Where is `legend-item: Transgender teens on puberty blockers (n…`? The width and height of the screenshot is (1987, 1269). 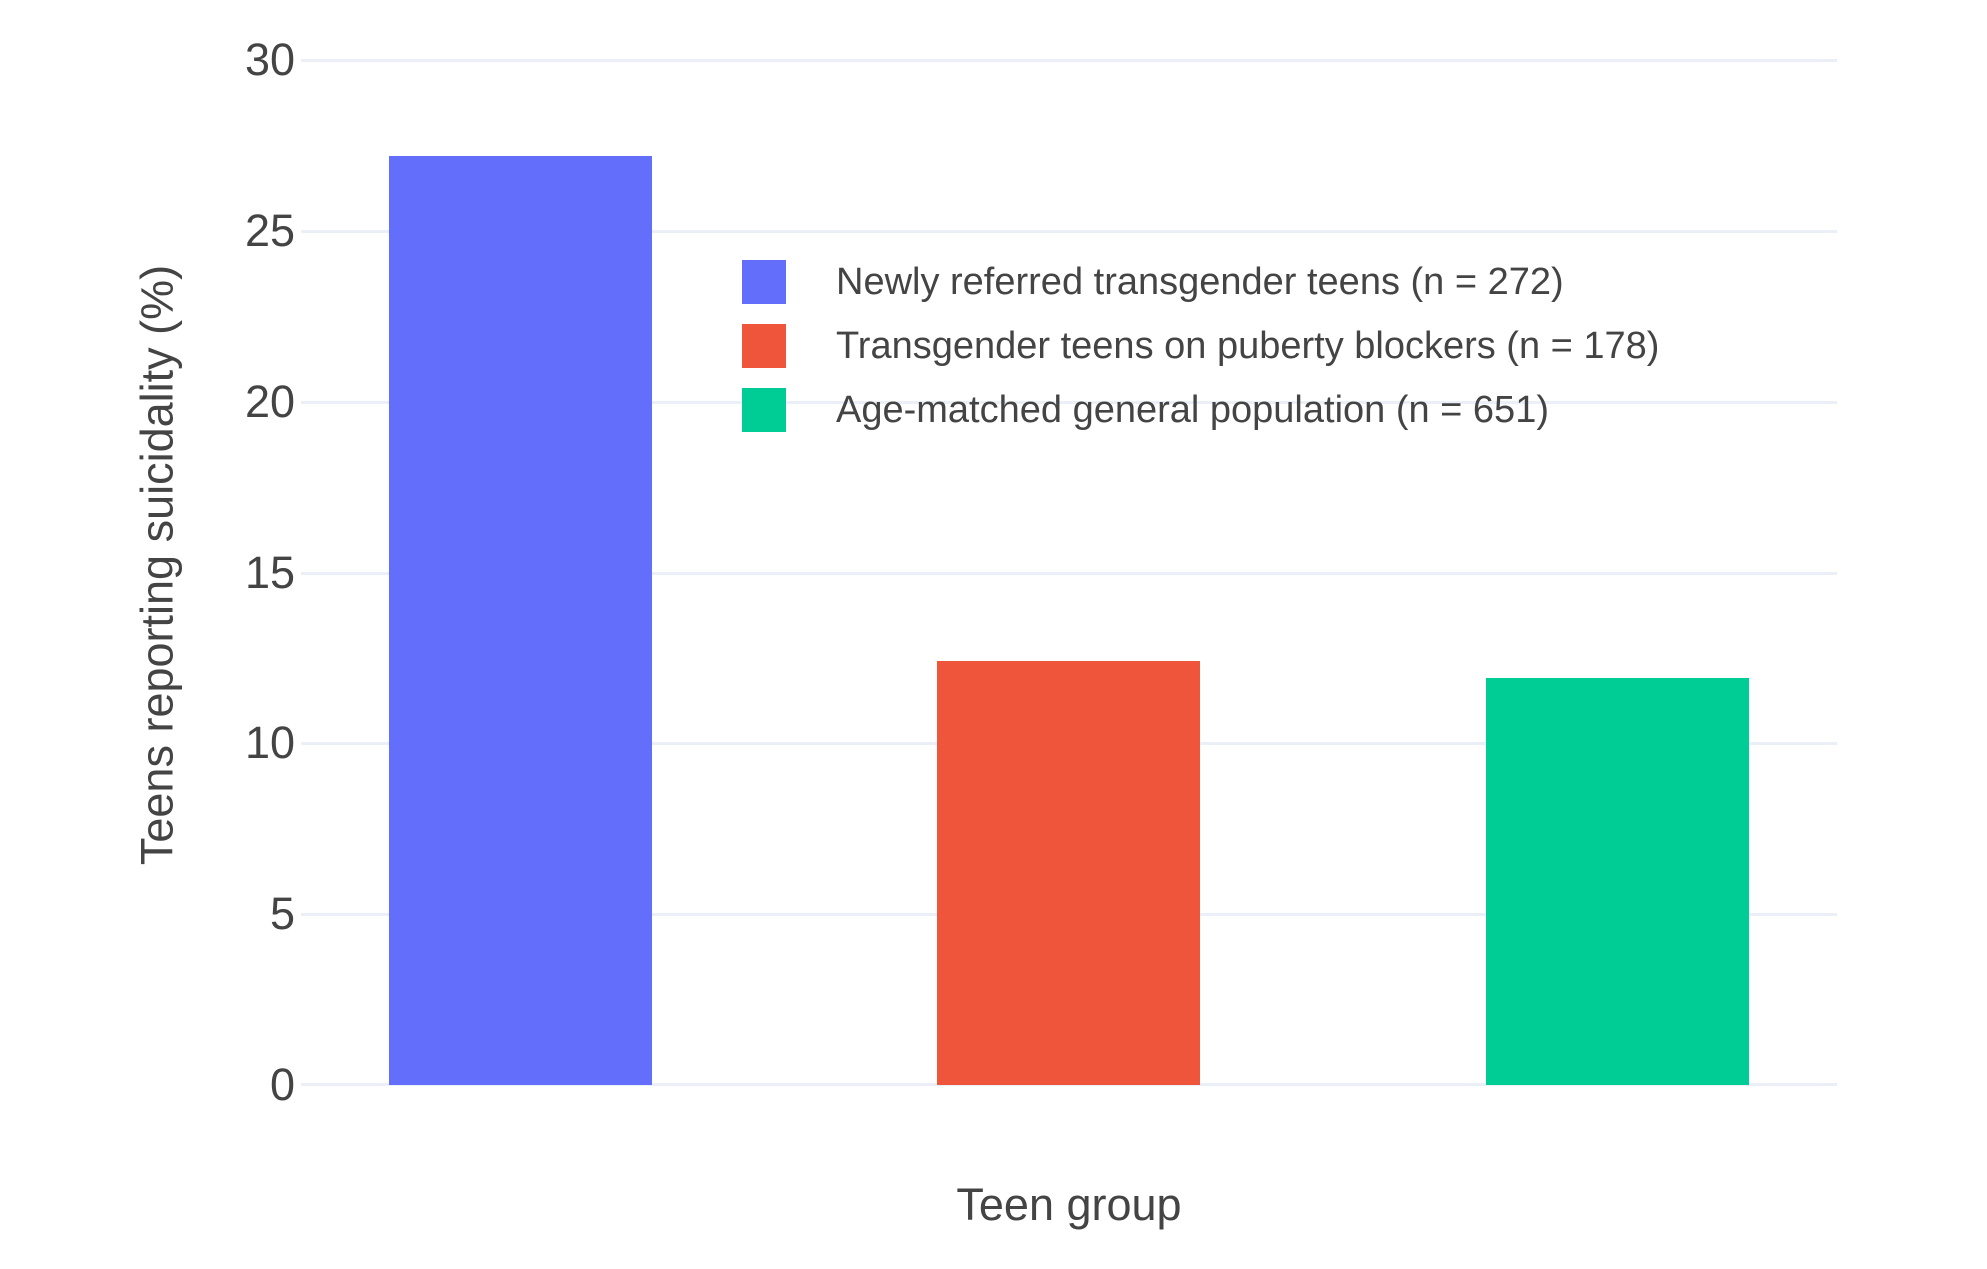
legend-item: Transgender teens on puberty blockers (n… is located at coordinates (1200, 346).